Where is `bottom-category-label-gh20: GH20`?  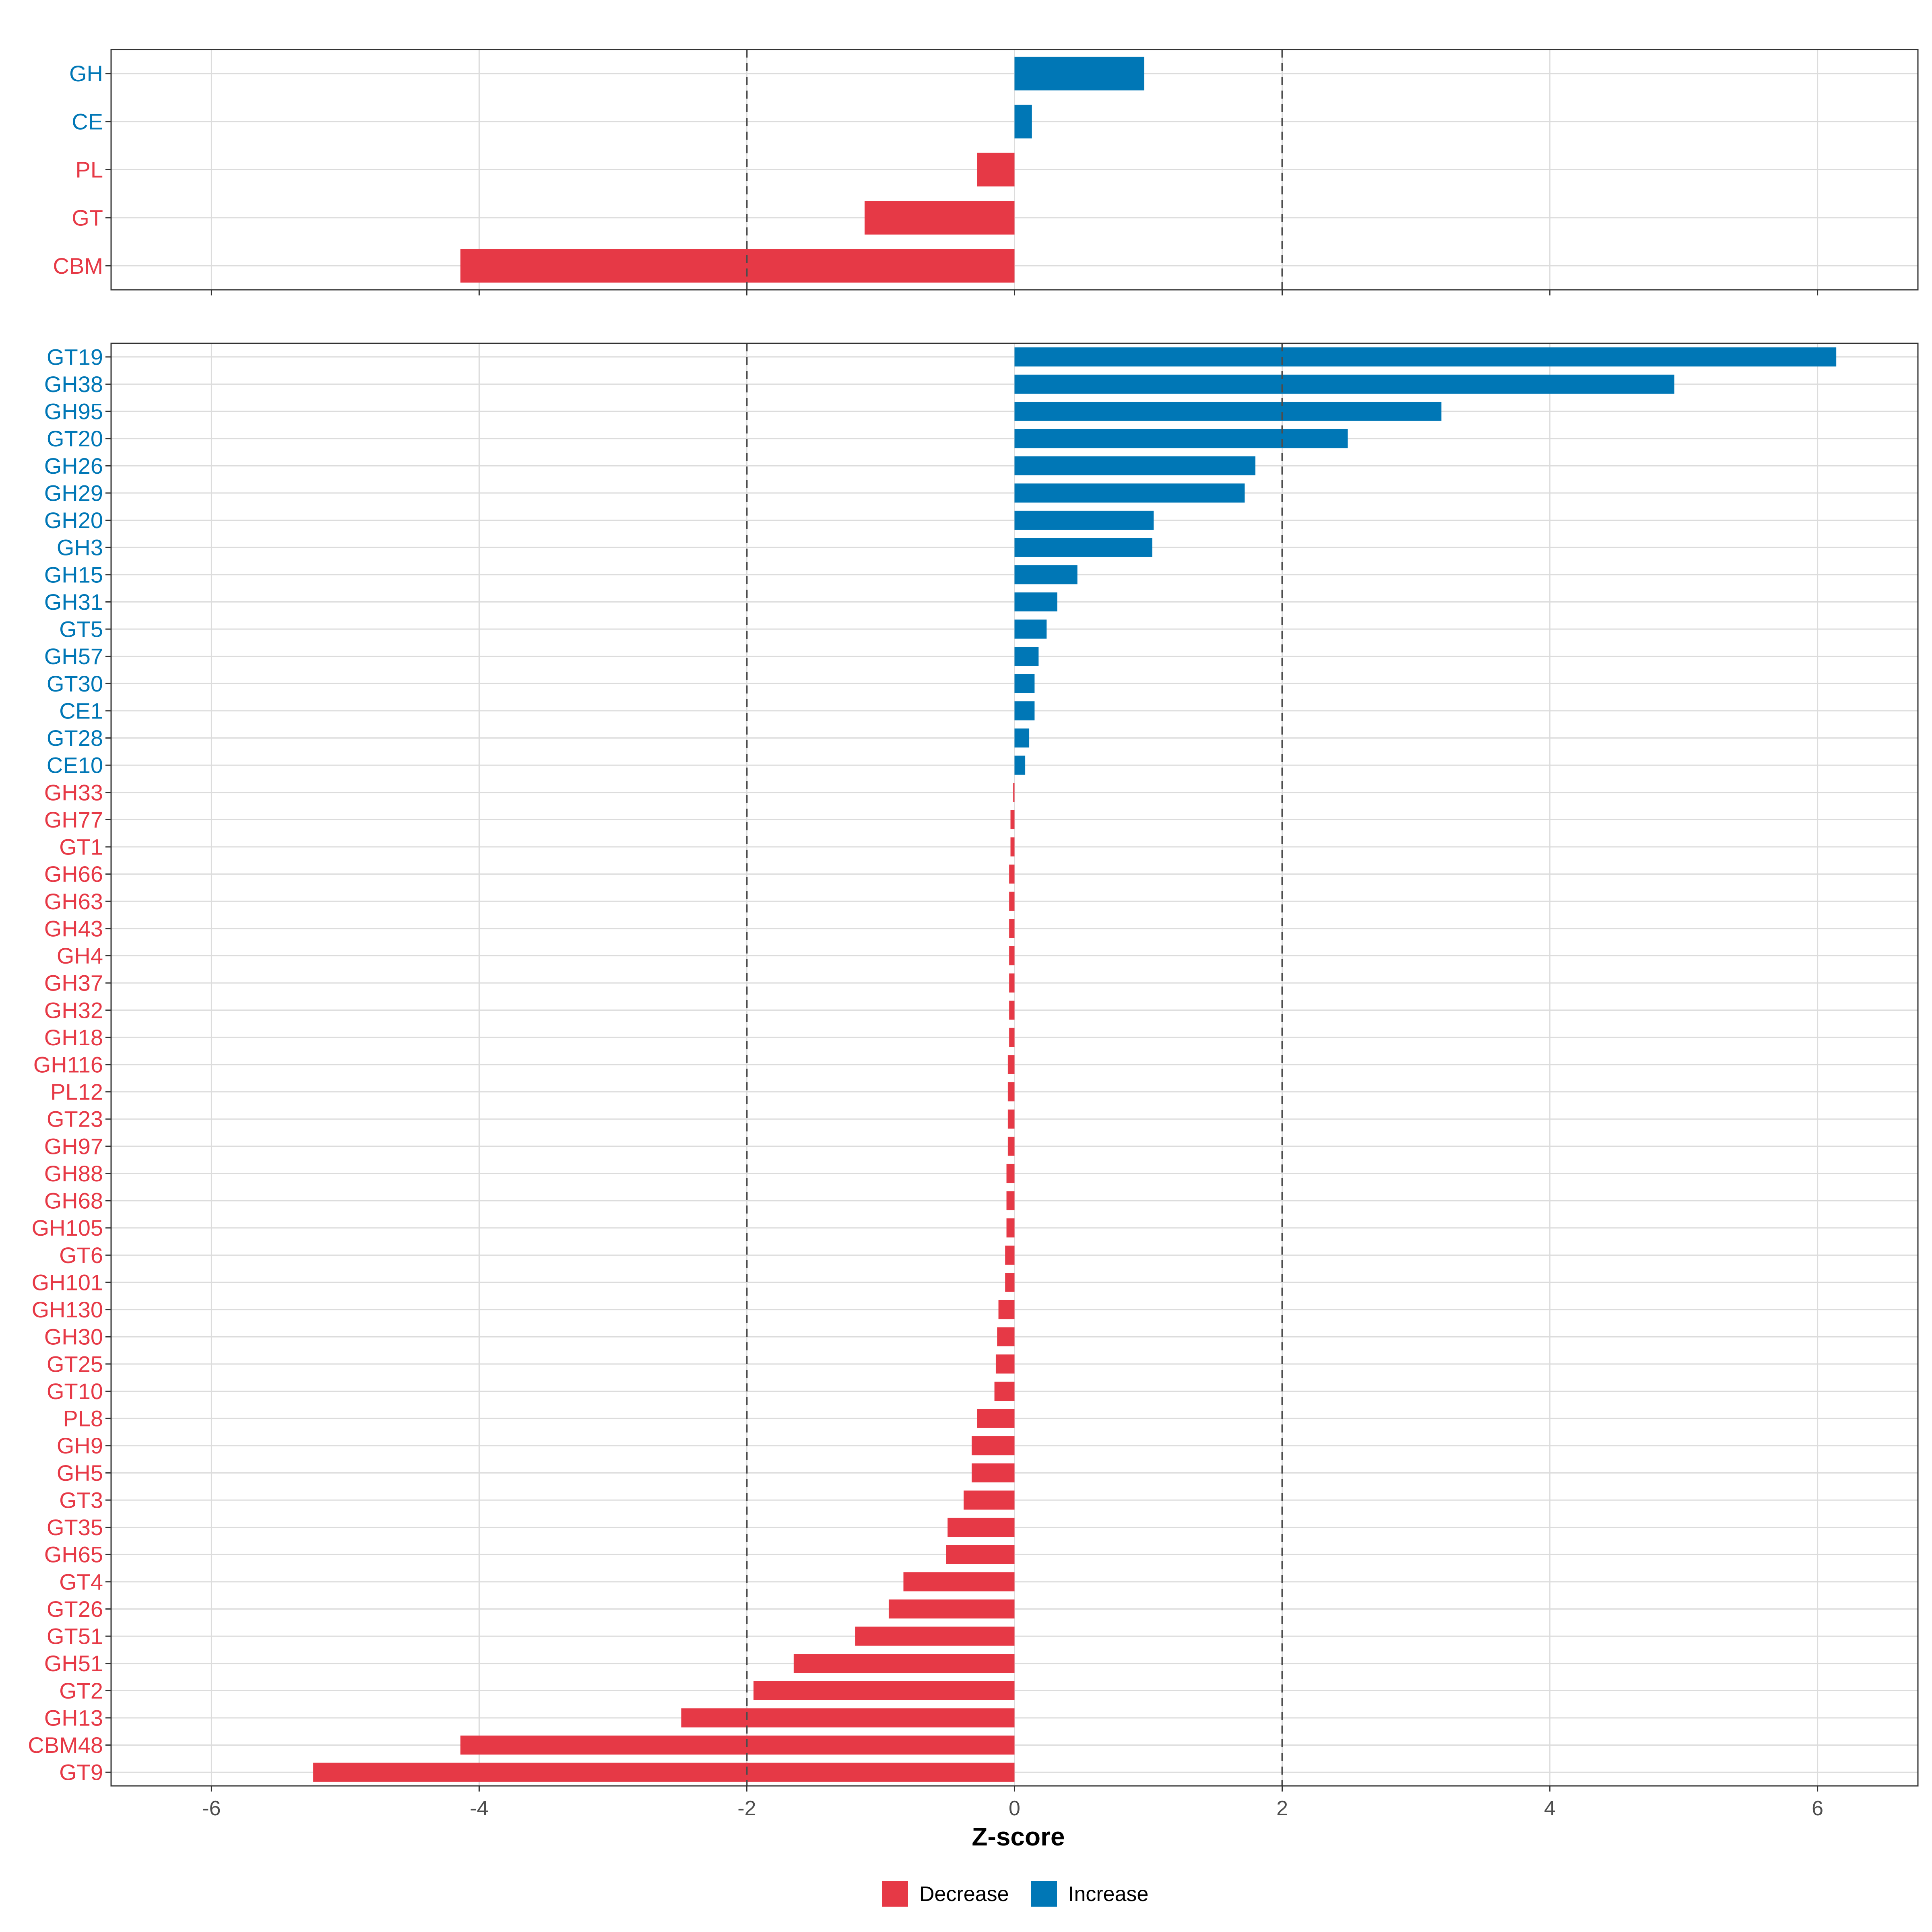 bottom-category-label-gh20: GH20 is located at coordinates (73, 520).